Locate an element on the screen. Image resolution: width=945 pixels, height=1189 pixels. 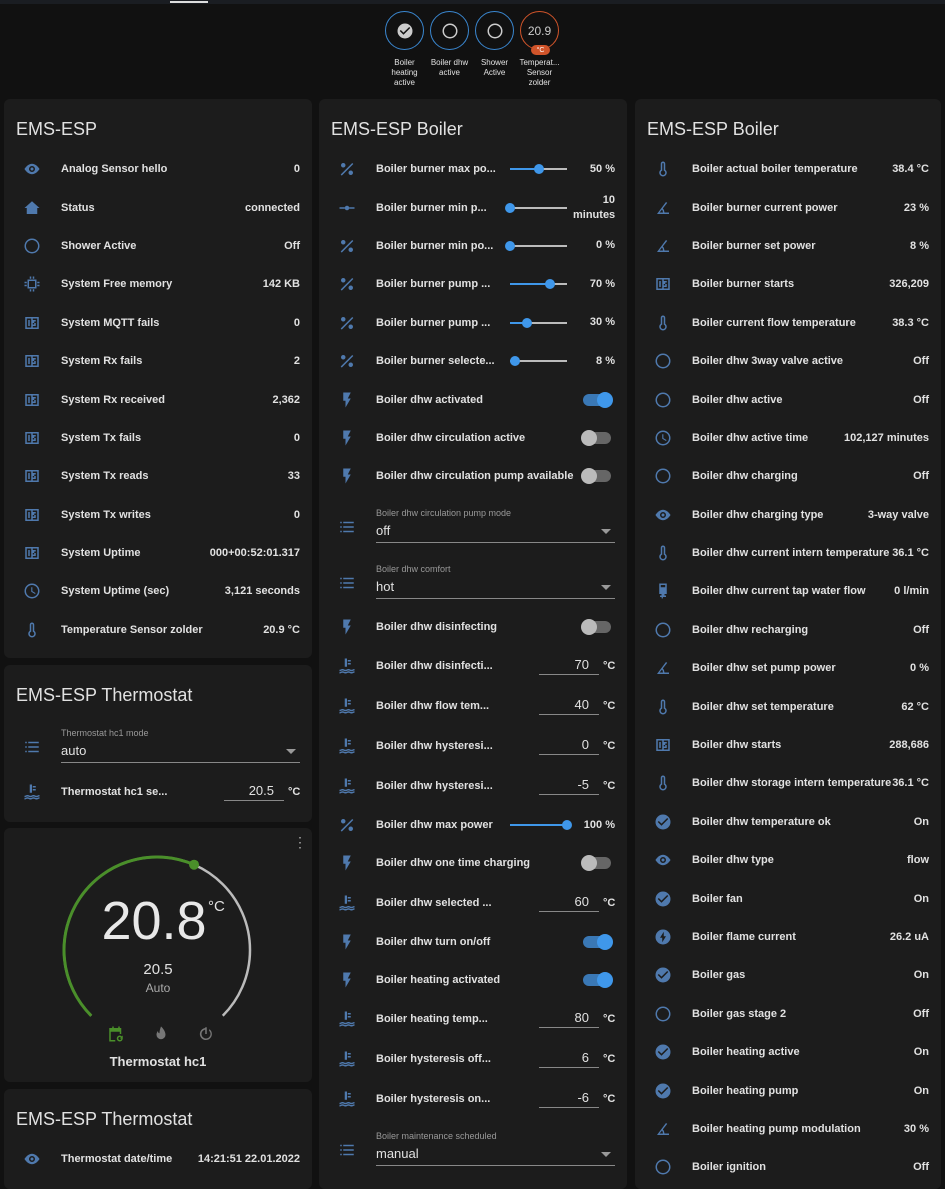
entity-row: System Rx fails 2 is located at coordinates (158, 361).